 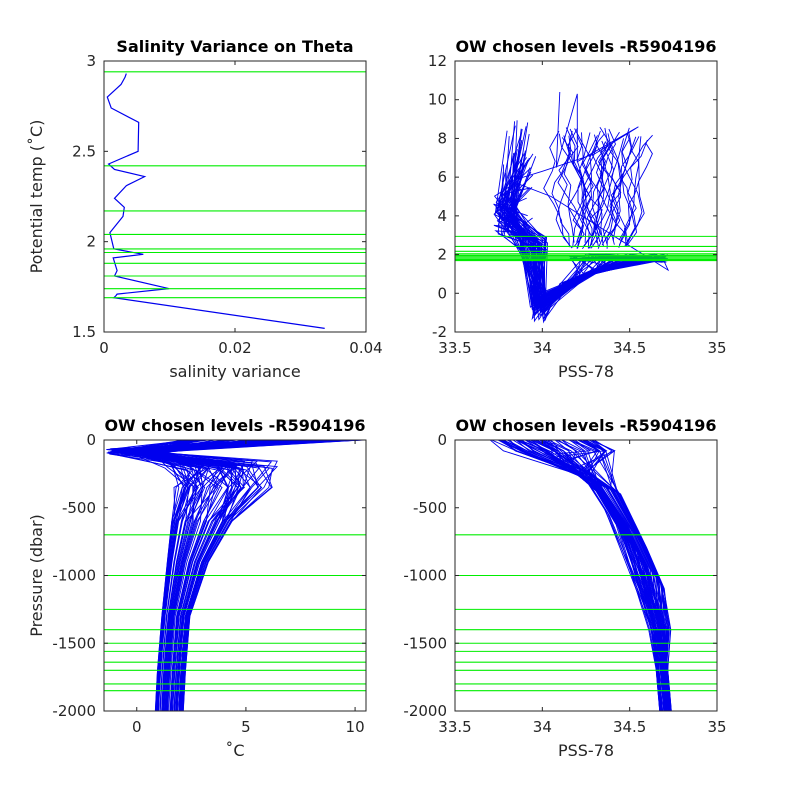 What do you see at coordinates (437, 100) in the screenshot?
I see `y-tick-label: 10` at bounding box center [437, 100].